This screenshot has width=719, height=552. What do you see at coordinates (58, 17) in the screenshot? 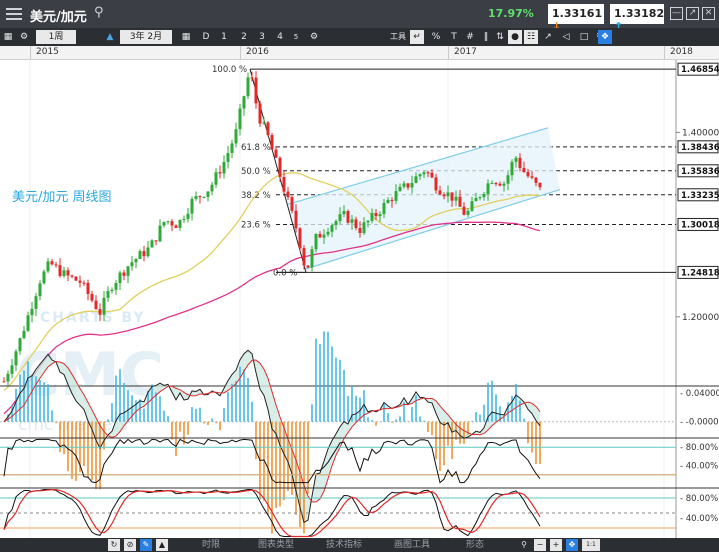
I see `instrument-symbol: 美元/加元` at bounding box center [58, 17].